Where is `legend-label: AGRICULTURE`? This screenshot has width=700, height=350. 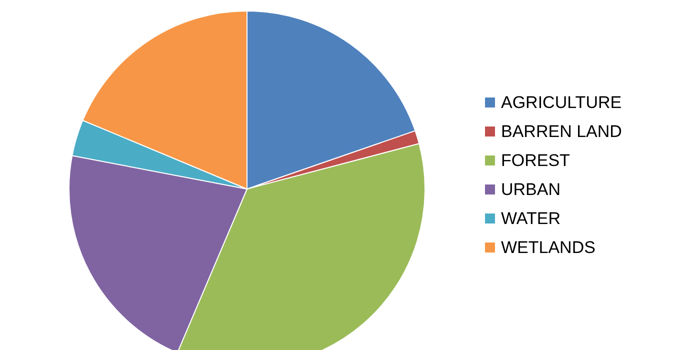 legend-label: AGRICULTURE is located at coordinates (561, 102).